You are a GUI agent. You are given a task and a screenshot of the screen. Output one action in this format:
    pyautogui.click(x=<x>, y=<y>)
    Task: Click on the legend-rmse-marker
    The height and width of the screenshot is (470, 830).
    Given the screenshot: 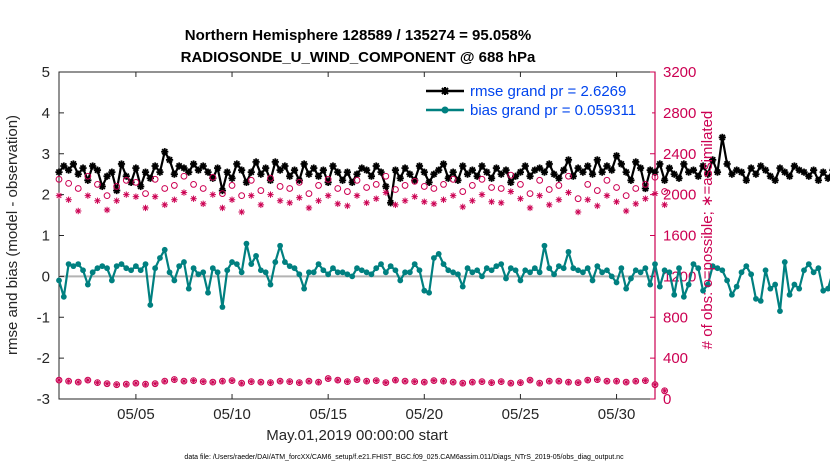 What is the action you would take?
    pyautogui.click(x=445, y=91)
    